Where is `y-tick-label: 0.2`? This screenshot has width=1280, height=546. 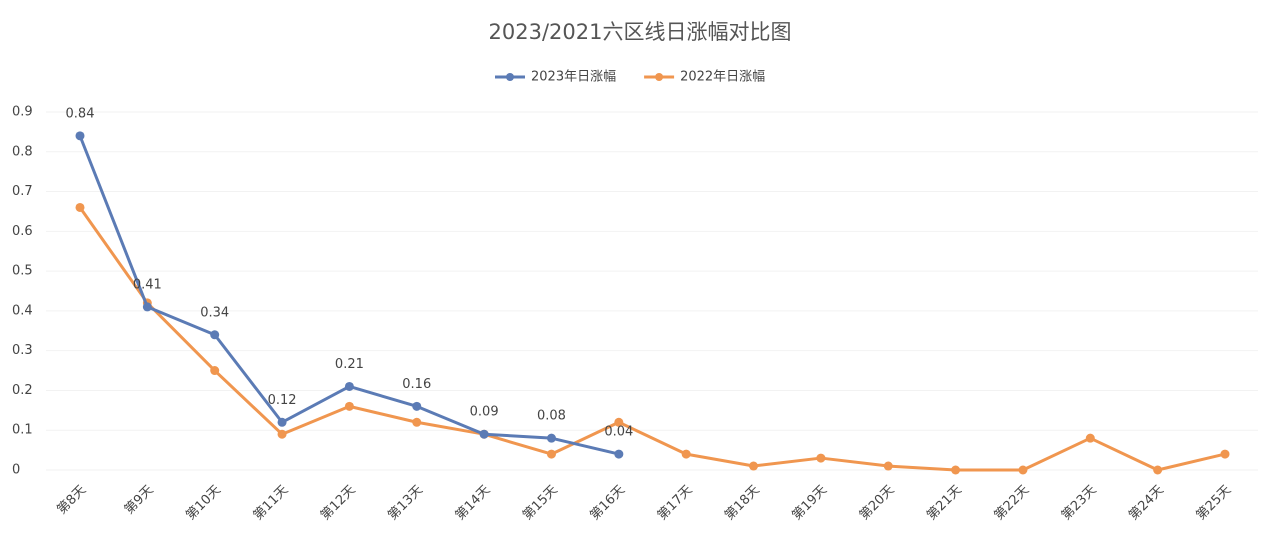 y-tick-label: 0.2 is located at coordinates (22, 390).